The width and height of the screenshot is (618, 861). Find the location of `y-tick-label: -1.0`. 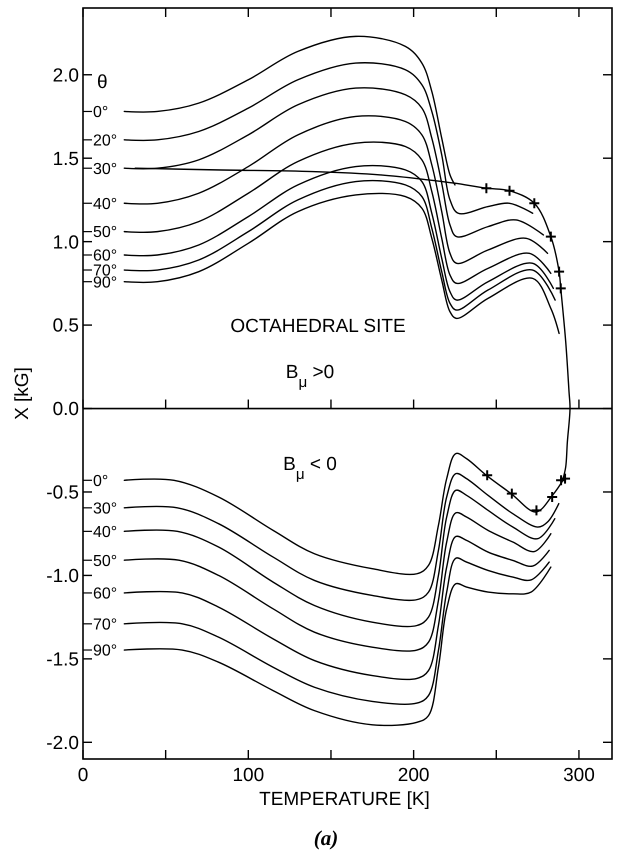

y-tick-label: -1.0 is located at coordinates (62, 577).